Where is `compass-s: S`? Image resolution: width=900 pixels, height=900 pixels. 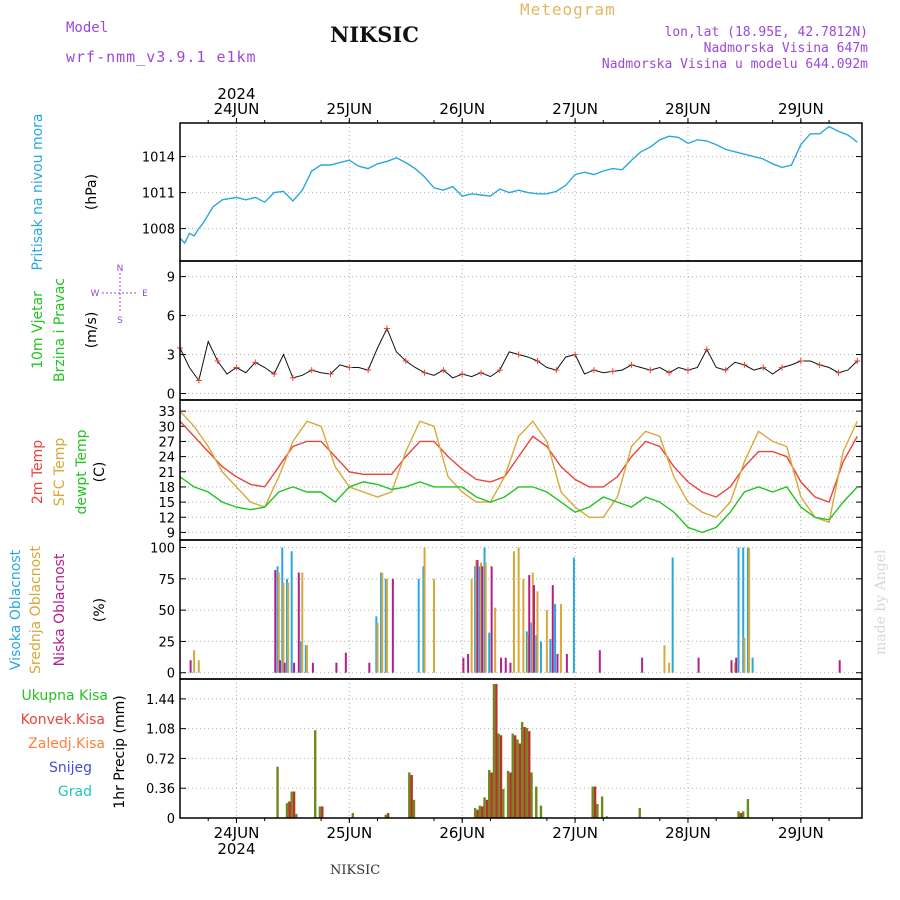 compass-s: S is located at coordinates (120, 321).